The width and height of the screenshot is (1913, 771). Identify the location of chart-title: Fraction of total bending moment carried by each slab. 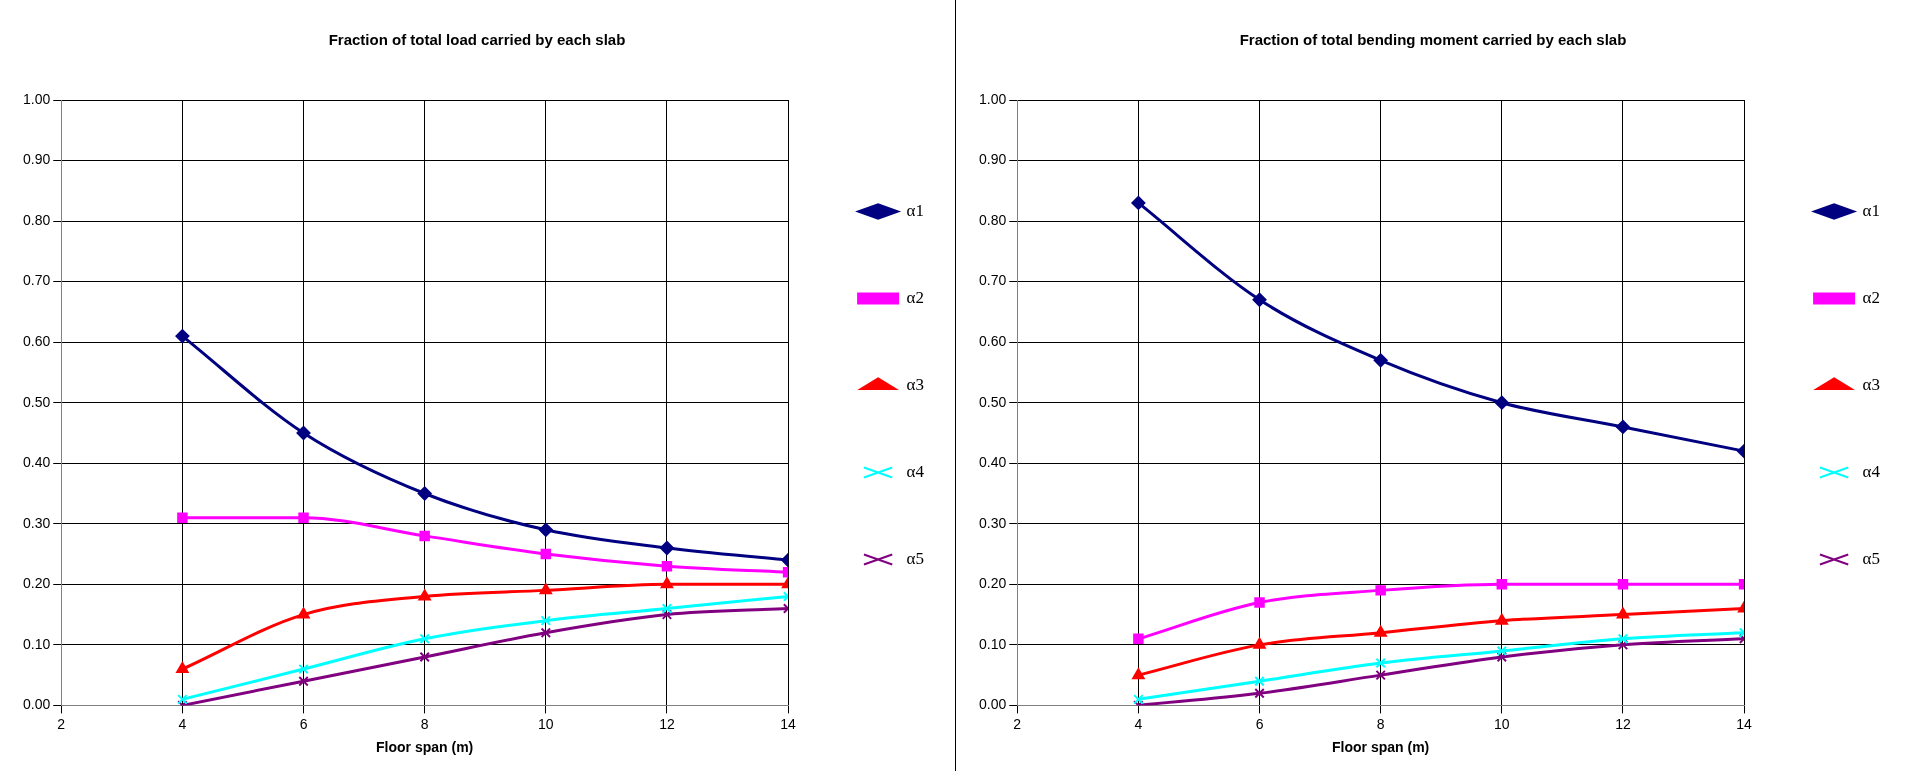
(1433, 40).